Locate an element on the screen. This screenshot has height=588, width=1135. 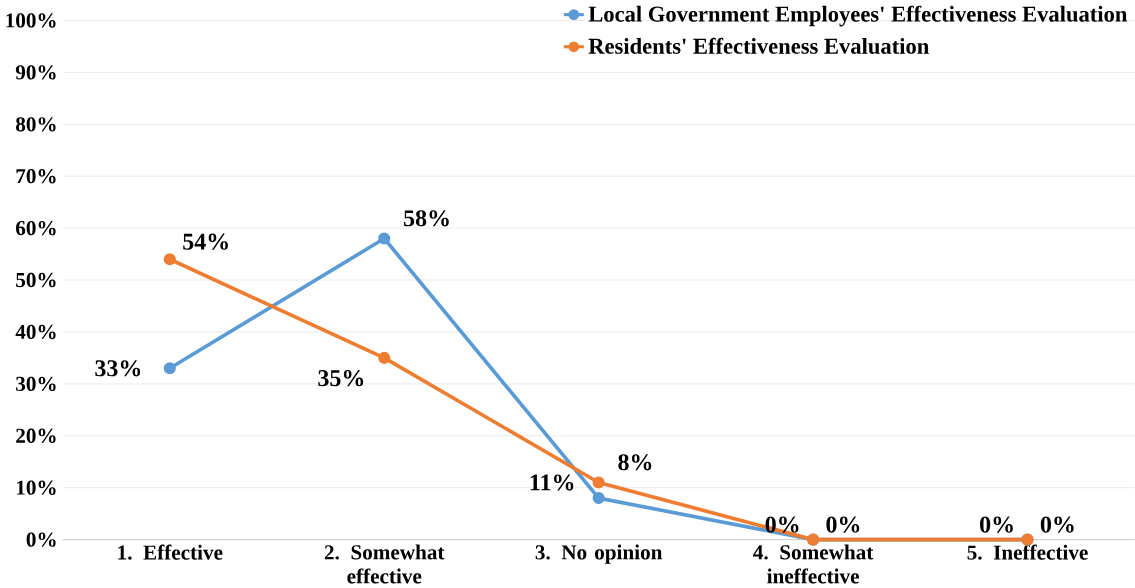
x-tick-label: 5. Ineffective is located at coordinates (1027, 552).